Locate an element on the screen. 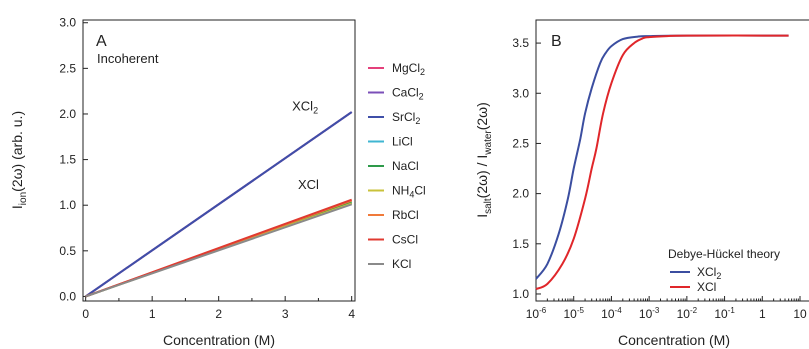 This screenshot has width=809, height=349. b-xtick-label-5: 10⁻¹ is located at coordinates (724, 313).